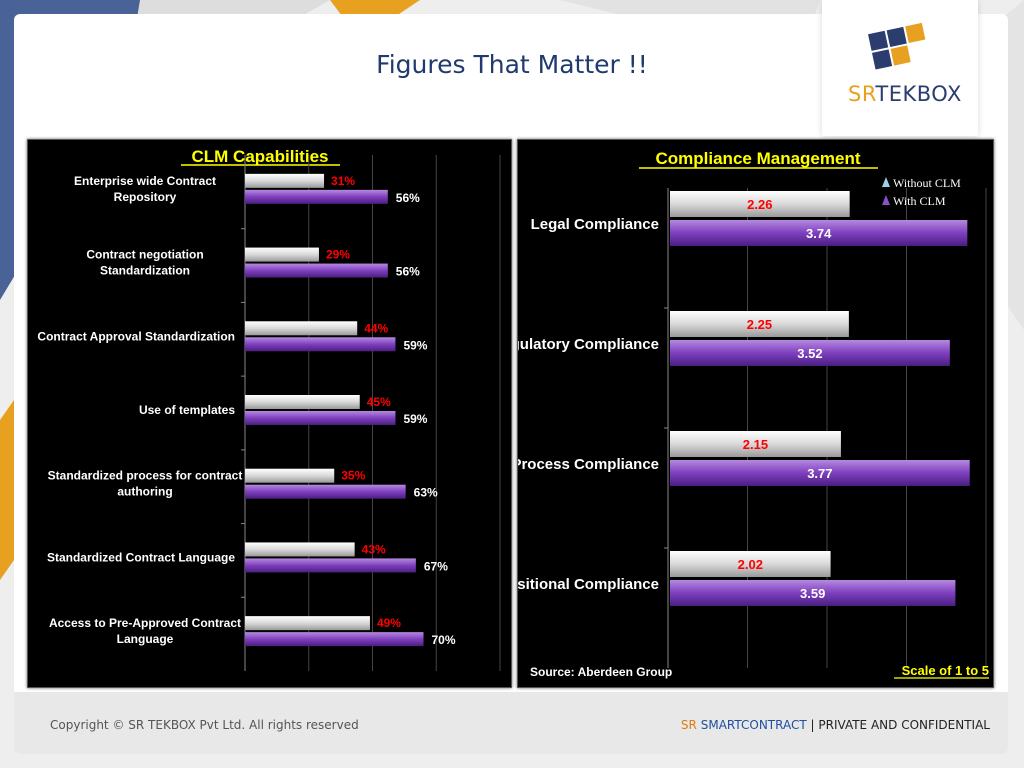  What do you see at coordinates (444, 640) in the screenshot?
I see `bar-with-label: 70%` at bounding box center [444, 640].